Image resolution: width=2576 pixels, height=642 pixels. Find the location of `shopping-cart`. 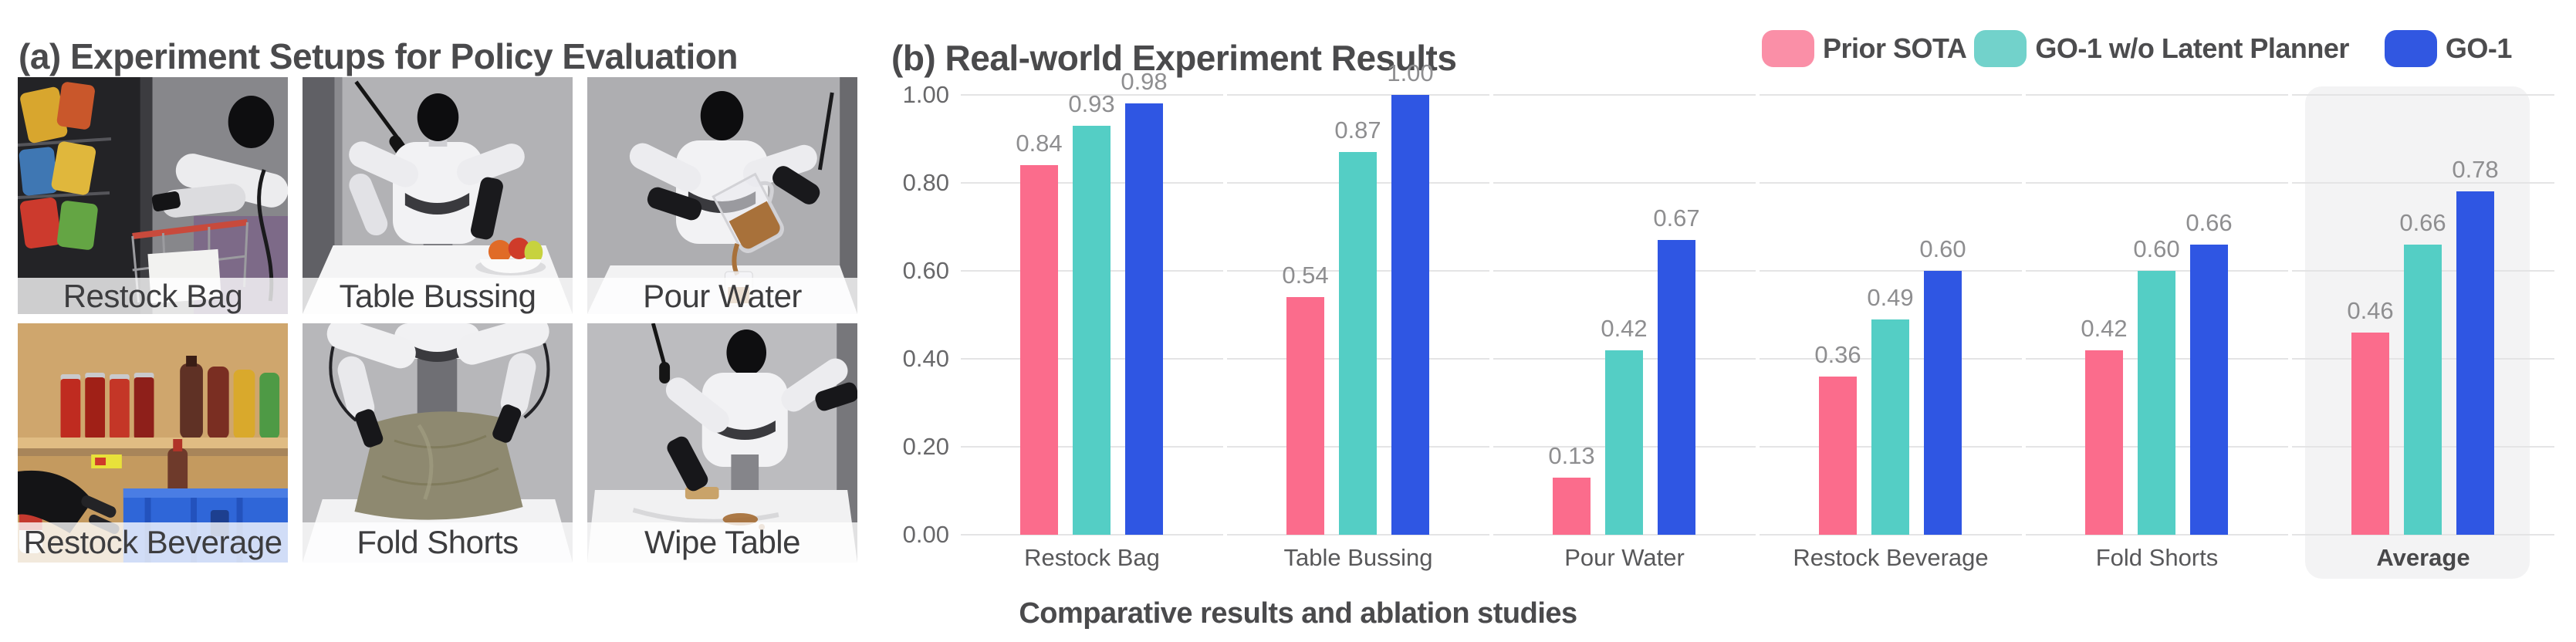

shopping-cart is located at coordinates (190, 229).